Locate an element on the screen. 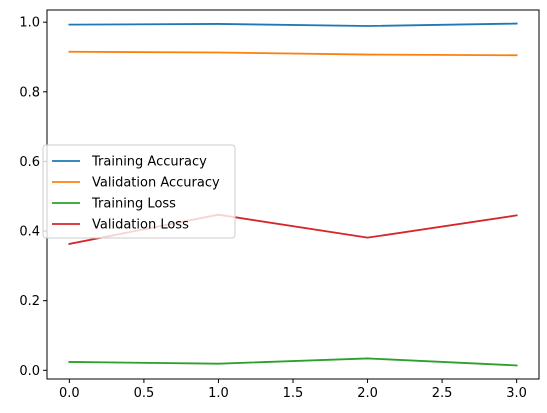 The height and width of the screenshot is (413, 547). y-tick-label: 0.8 is located at coordinates (29, 92).